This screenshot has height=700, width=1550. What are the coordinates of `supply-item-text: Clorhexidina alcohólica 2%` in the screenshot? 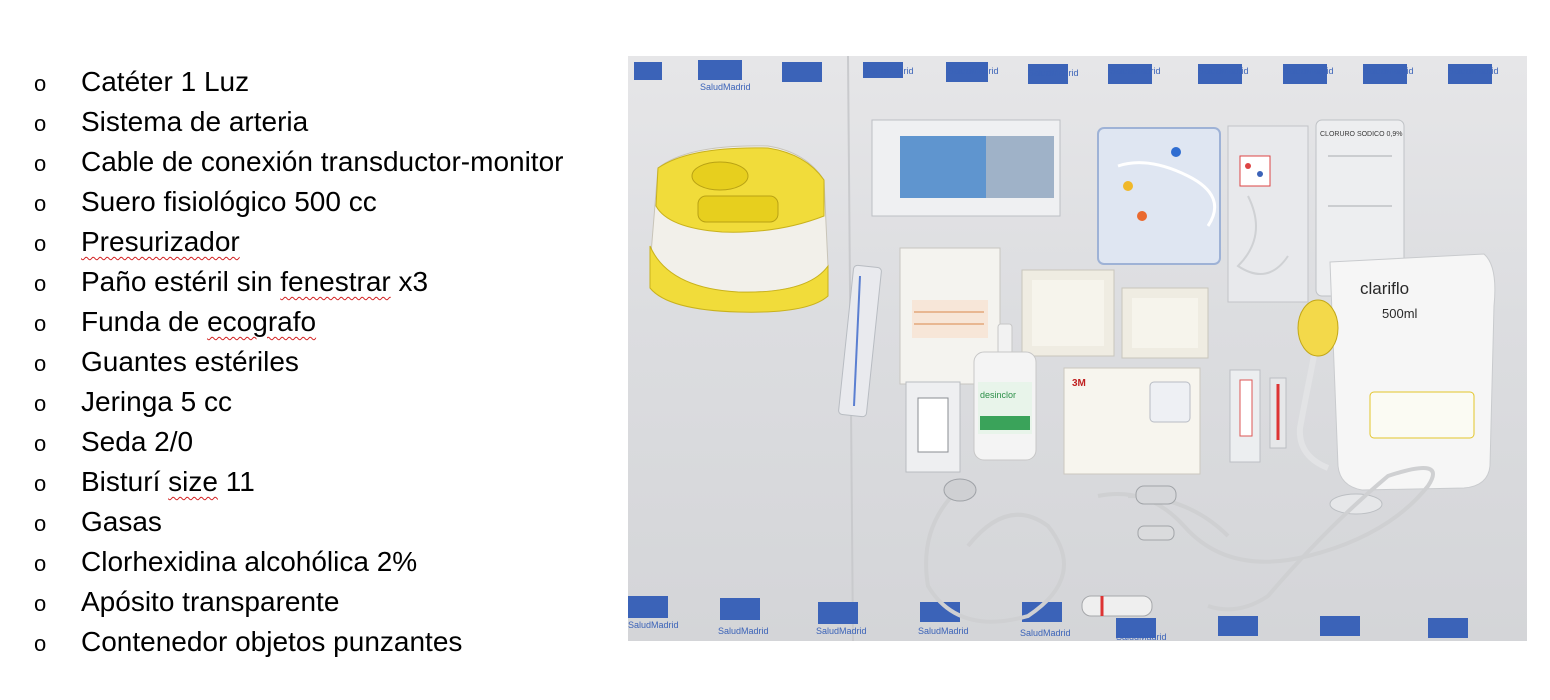 It's located at (249, 562).